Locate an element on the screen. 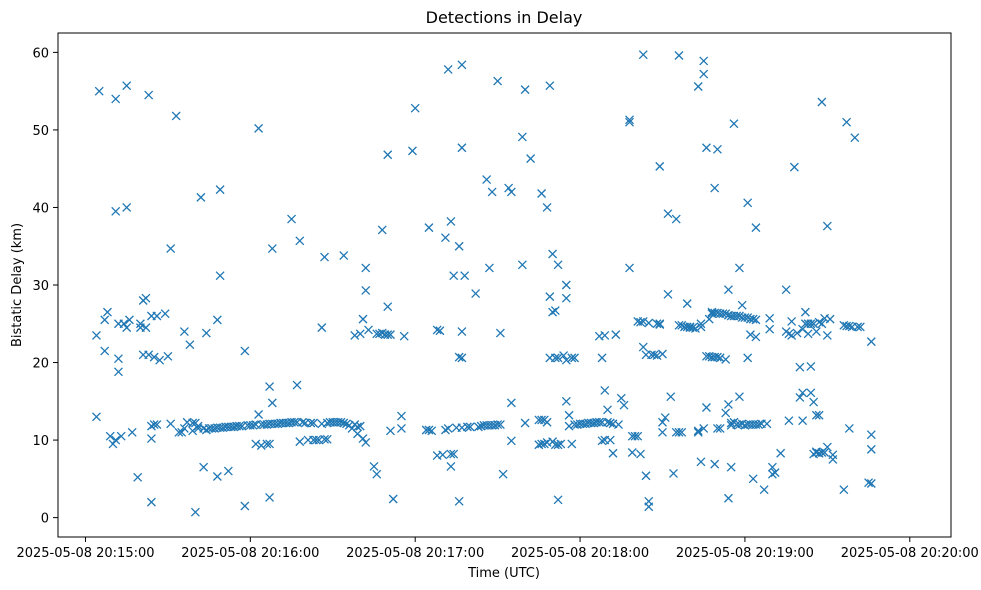  x-tick-label: 2025-05-08 20:15:00 is located at coordinates (85, 553).